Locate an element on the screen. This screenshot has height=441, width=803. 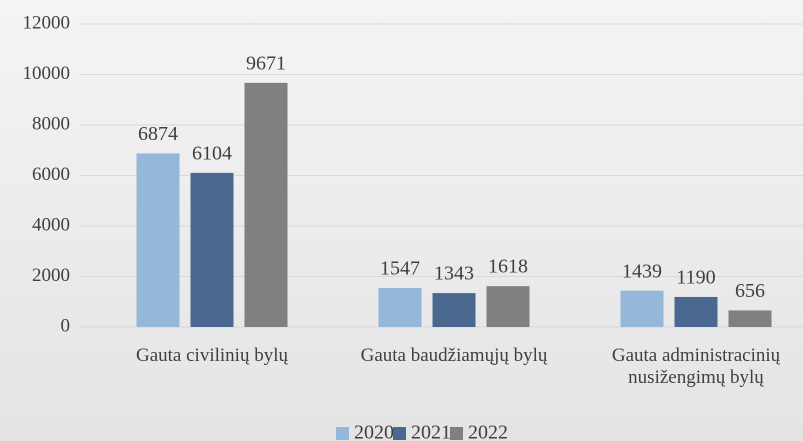
legend-label: 2020 is located at coordinates (374, 431).